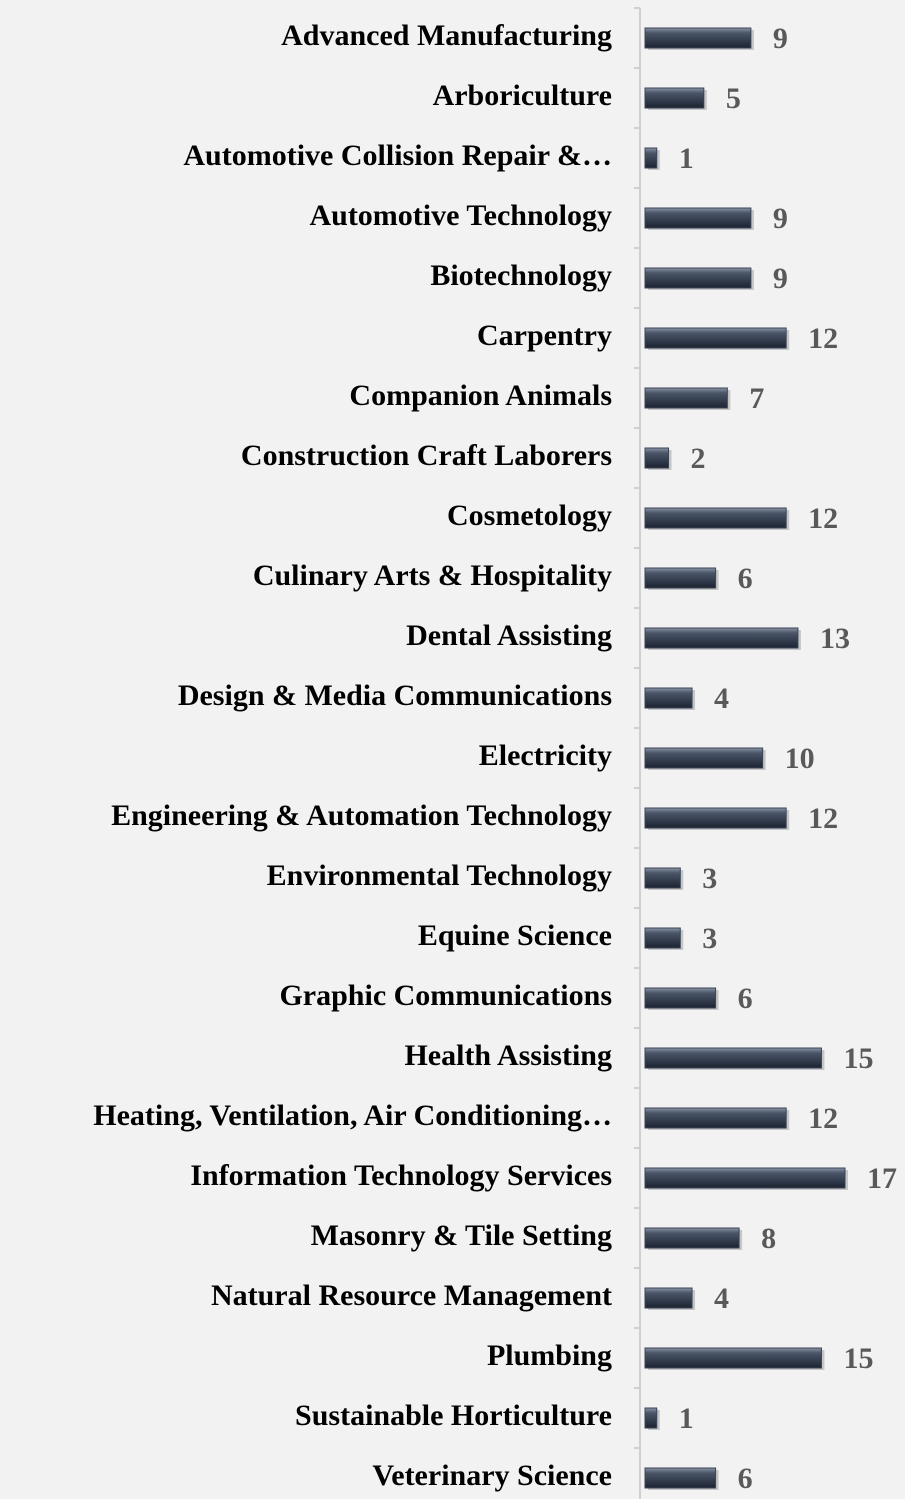 This screenshot has width=905, height=1499. What do you see at coordinates (733, 98) in the screenshot?
I see `value-label: 5` at bounding box center [733, 98].